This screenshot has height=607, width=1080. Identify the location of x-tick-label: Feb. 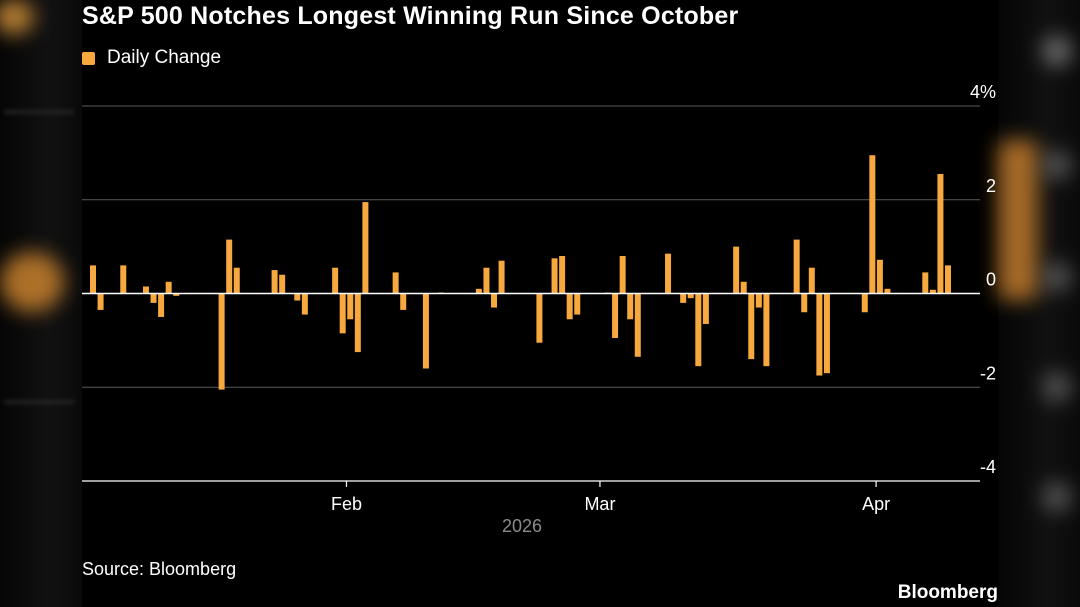
(346, 504).